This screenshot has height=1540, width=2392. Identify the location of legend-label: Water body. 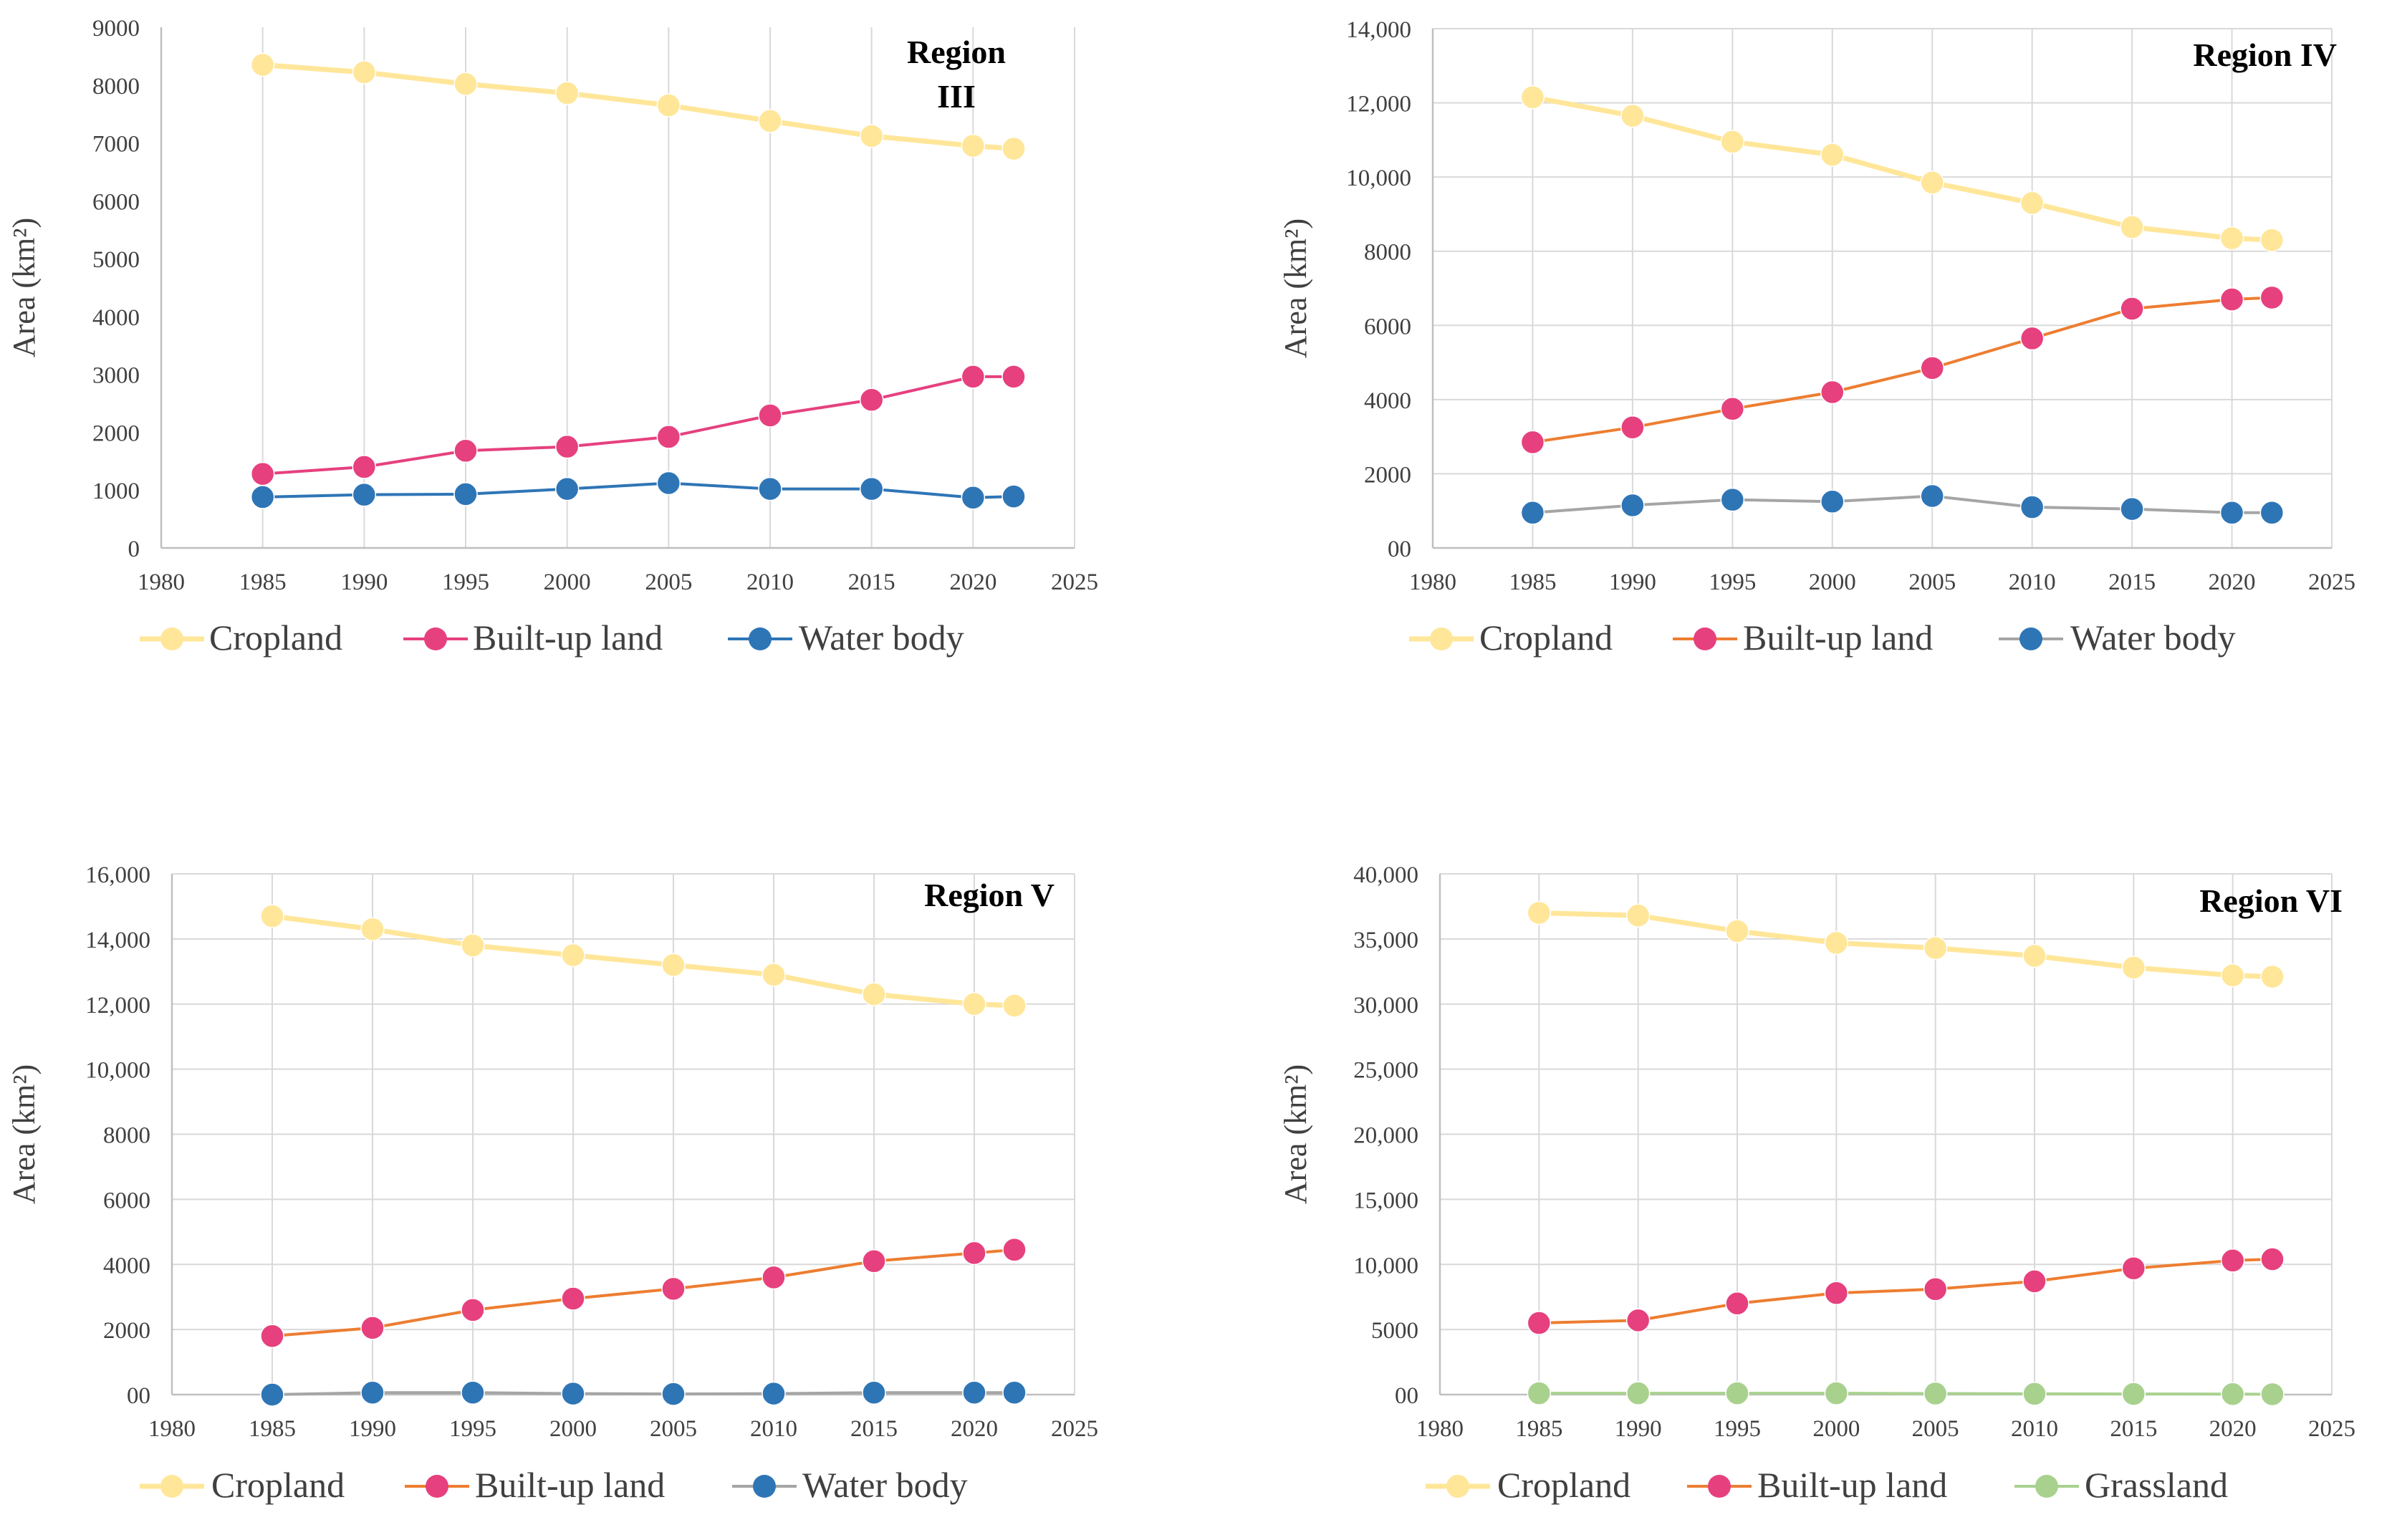
(2153, 637).